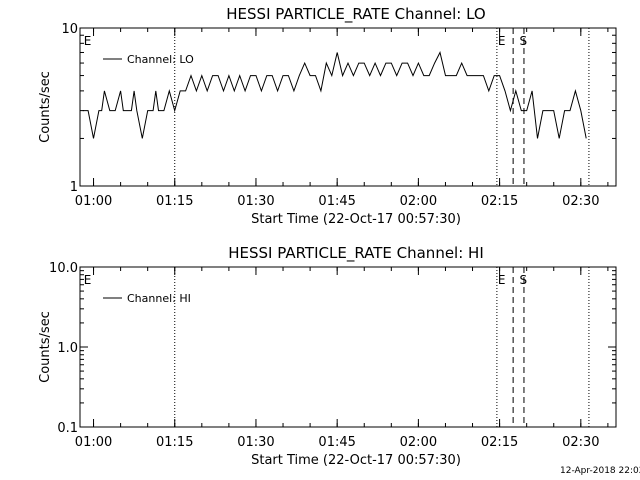  Describe the element at coordinates (355, 14) in the screenshot. I see `chart-title: HESSI PARTICLE_RATE Channel: LO` at that location.